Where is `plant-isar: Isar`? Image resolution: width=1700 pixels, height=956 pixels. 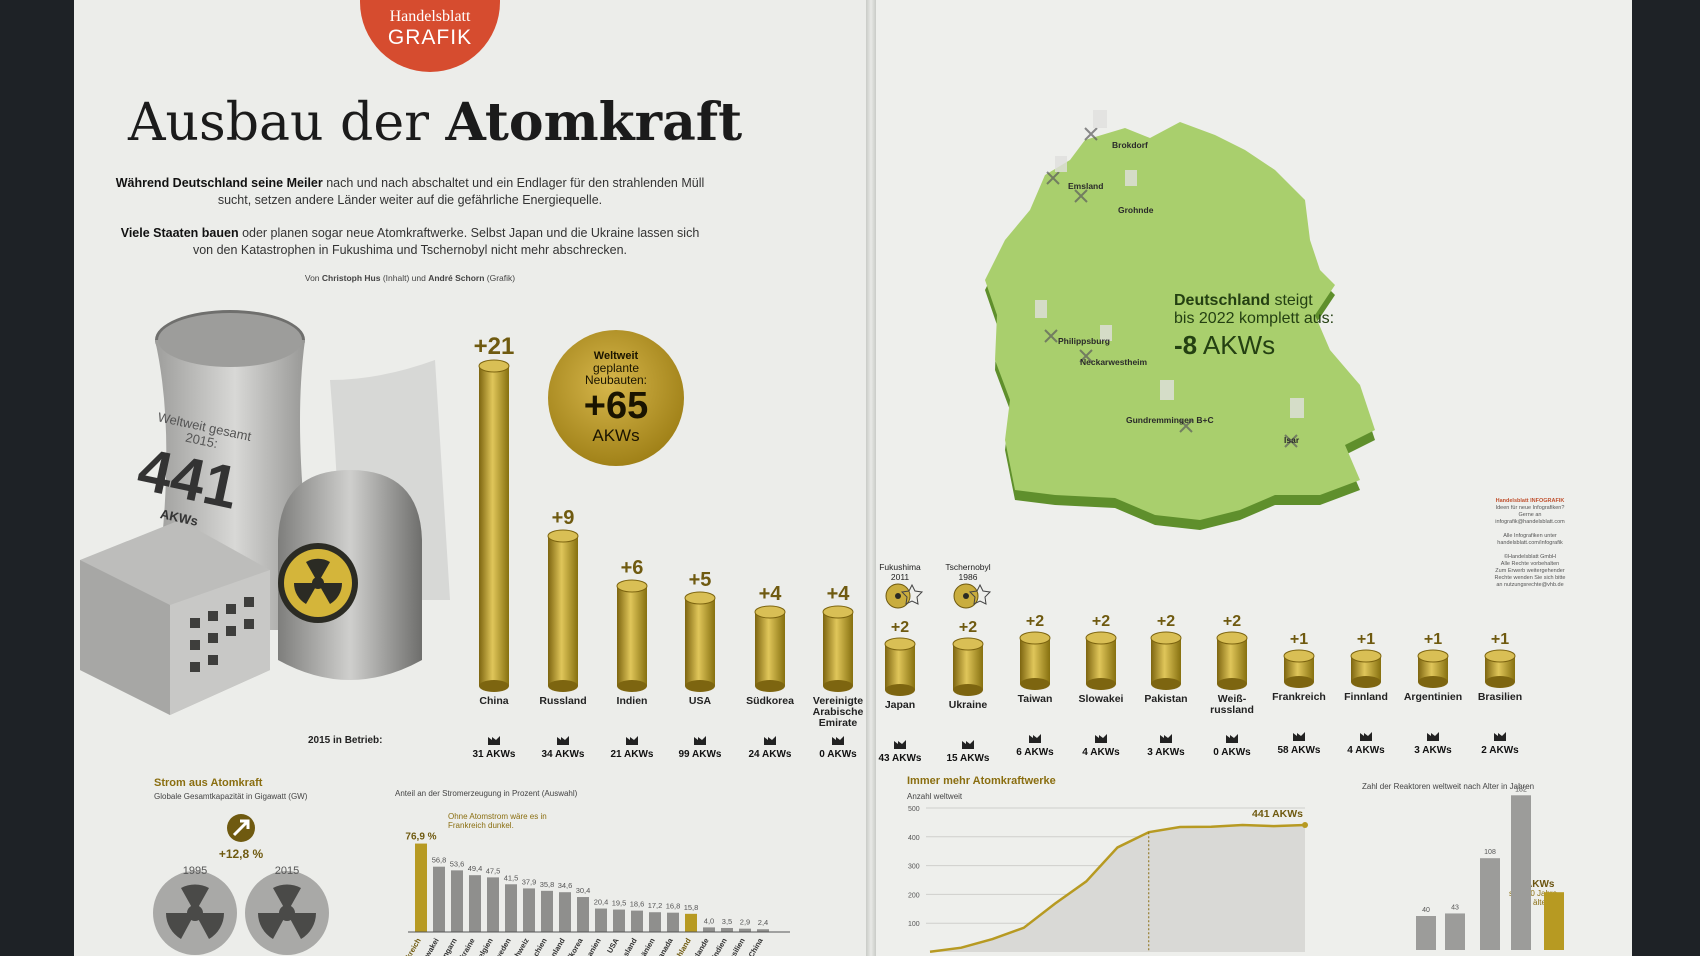 plant-isar: Isar is located at coordinates (1292, 440).